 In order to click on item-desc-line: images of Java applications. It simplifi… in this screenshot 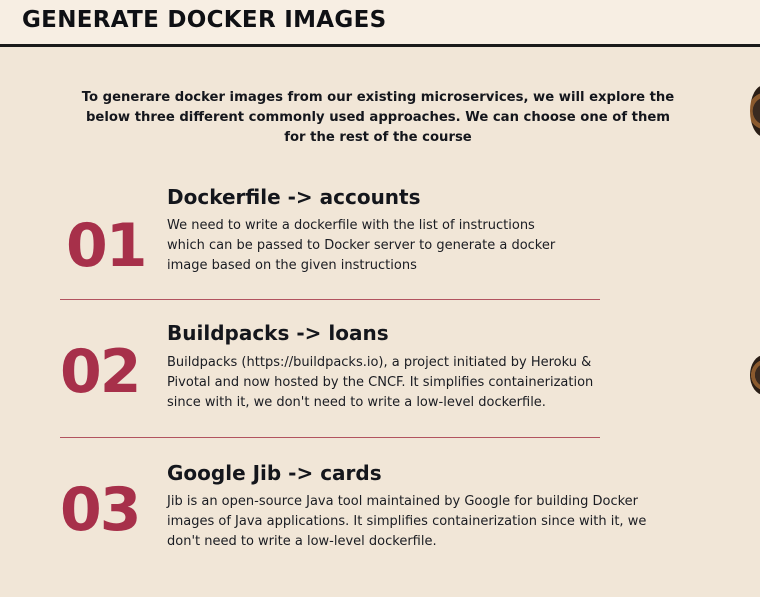, I will do `click(407, 521)`.